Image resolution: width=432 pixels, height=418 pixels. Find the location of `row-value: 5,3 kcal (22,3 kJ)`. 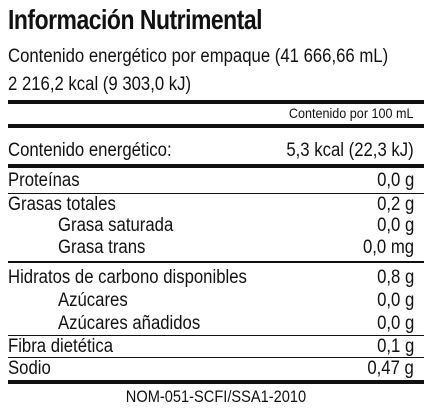

row-value: 5,3 kcal (22,3 kJ) is located at coordinates (350, 150).